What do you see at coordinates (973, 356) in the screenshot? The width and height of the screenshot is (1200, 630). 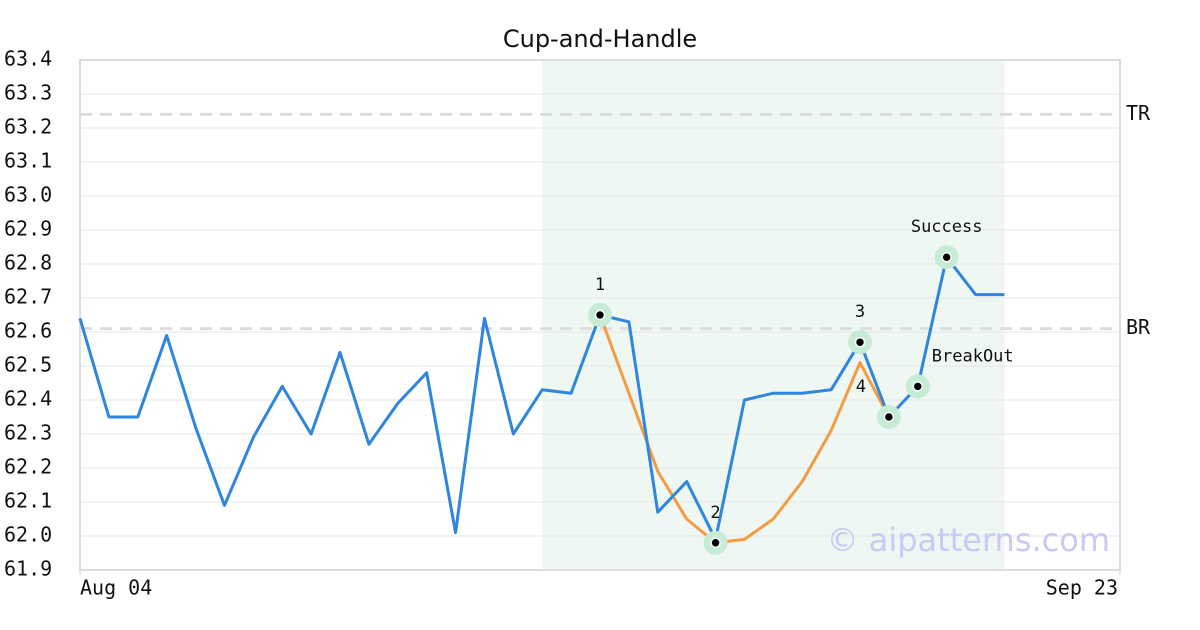 I see `annotation-label: BreakOut` at bounding box center [973, 356].